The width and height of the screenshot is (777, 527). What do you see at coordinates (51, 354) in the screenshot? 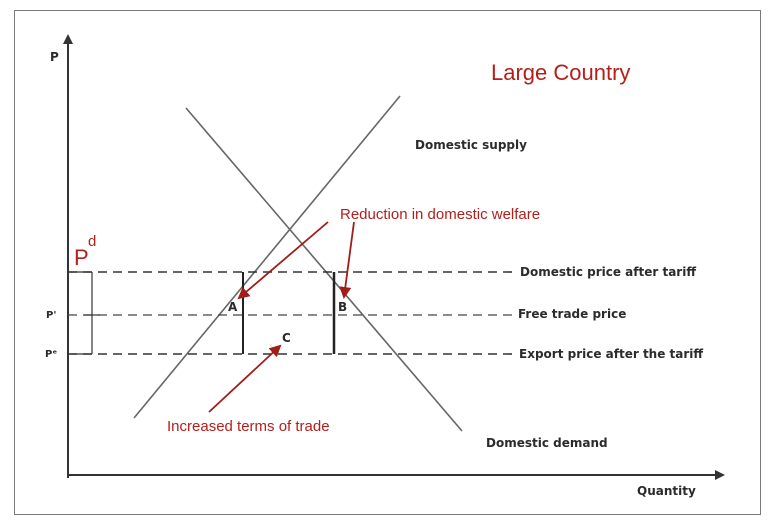
I see `pe-axis-label: Pᵉ` at bounding box center [51, 354].